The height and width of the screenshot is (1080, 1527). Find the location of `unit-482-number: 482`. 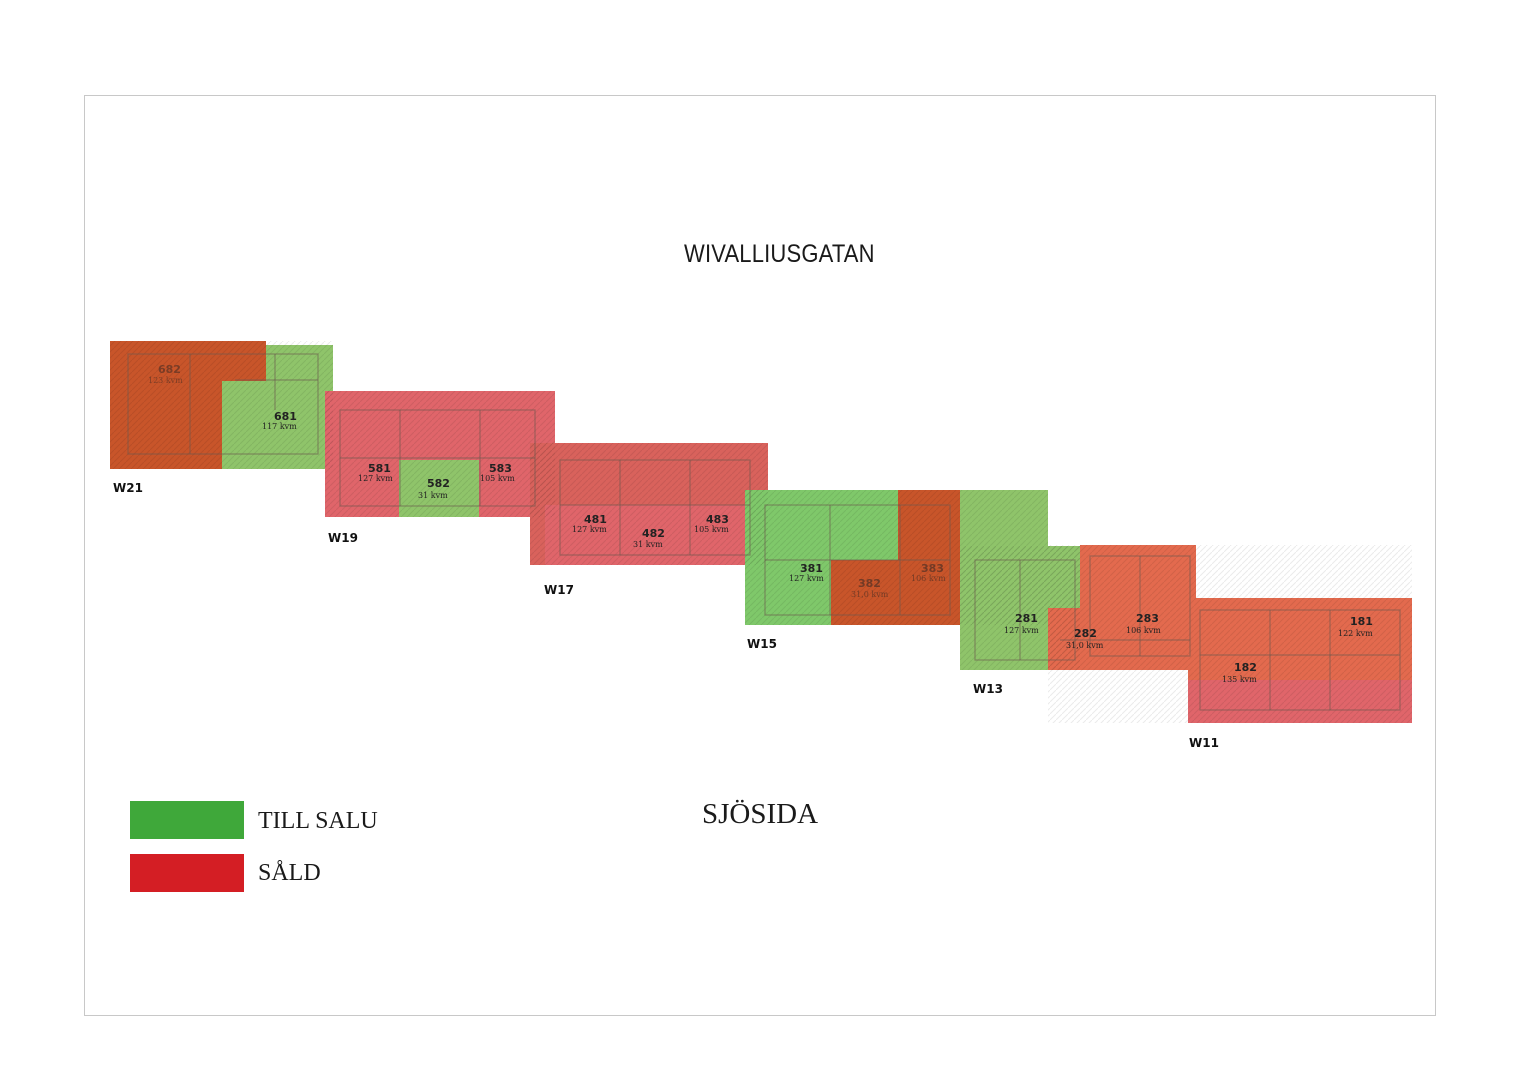

unit-482-number: 482 is located at coordinates (653, 533).